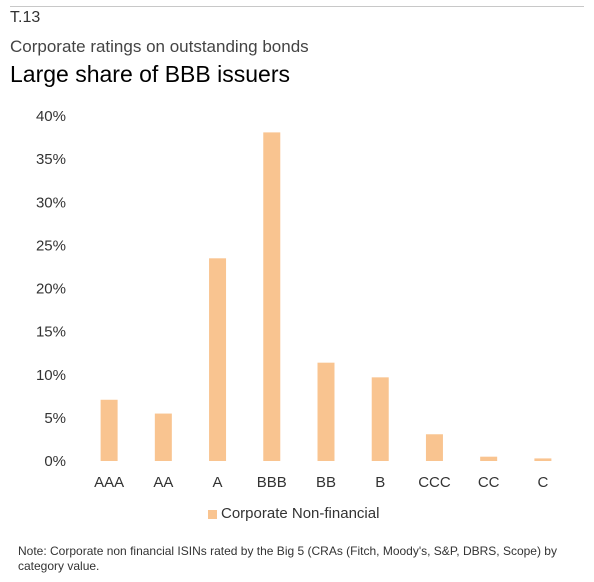  What do you see at coordinates (51, 375) in the screenshot?
I see `y-tick-label: 10%` at bounding box center [51, 375].